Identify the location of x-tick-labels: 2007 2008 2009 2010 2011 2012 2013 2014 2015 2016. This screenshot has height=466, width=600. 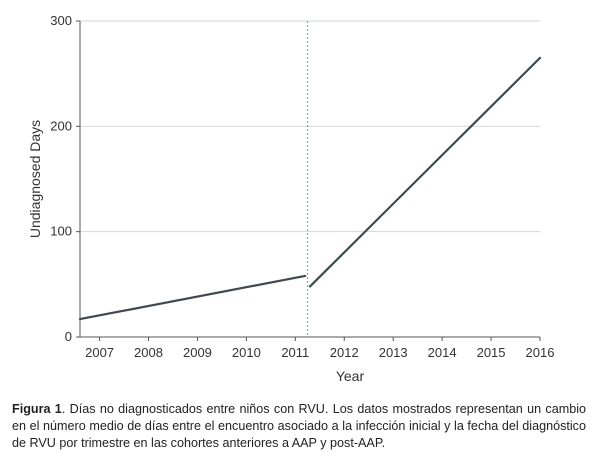
(319, 348).